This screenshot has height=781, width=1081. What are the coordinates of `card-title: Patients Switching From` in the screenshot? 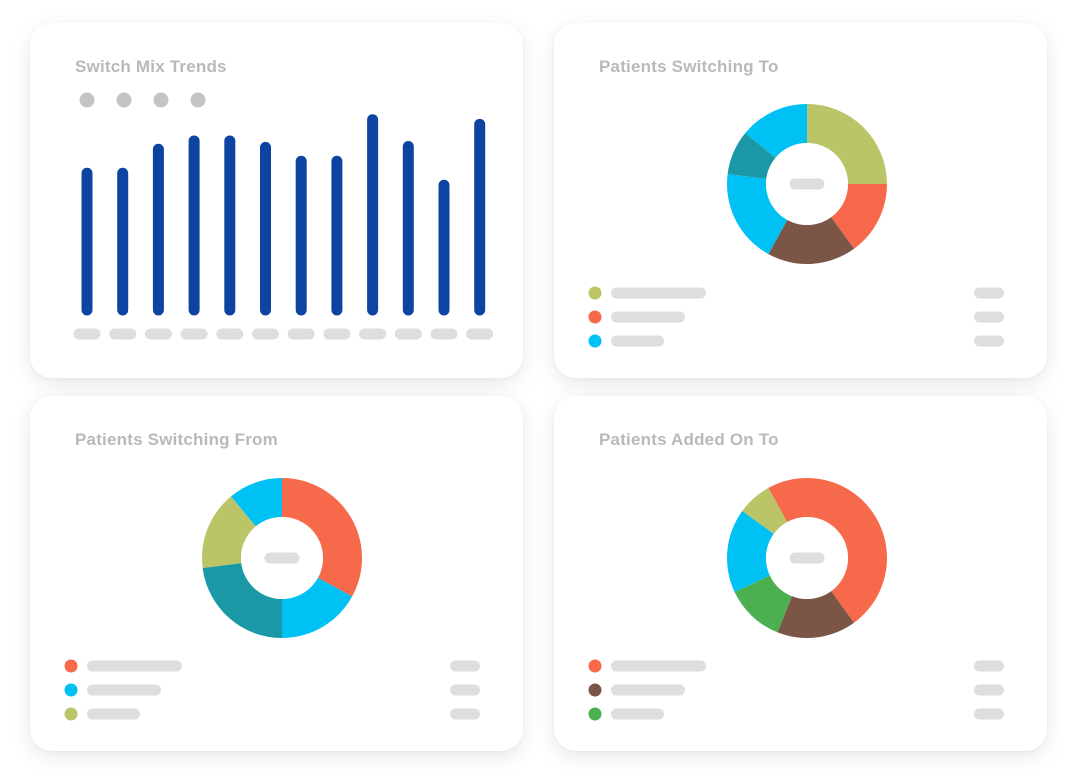 It's located at (176, 439).